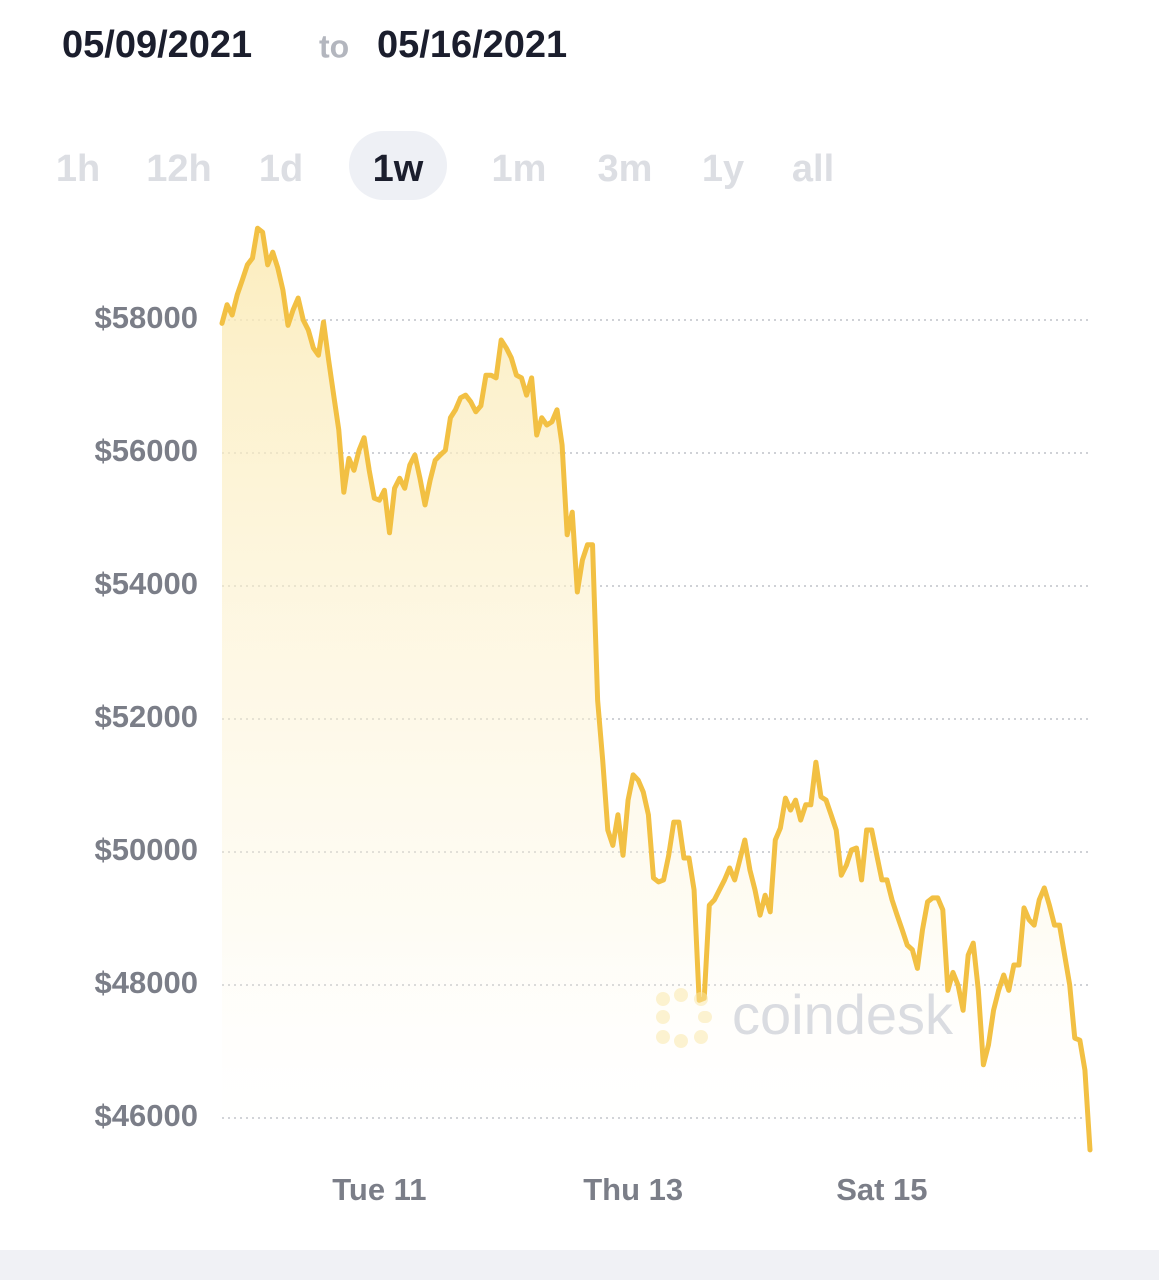 The width and height of the screenshot is (1159, 1280). What do you see at coordinates (281, 169) in the screenshot?
I see `range-button: 1d` at bounding box center [281, 169].